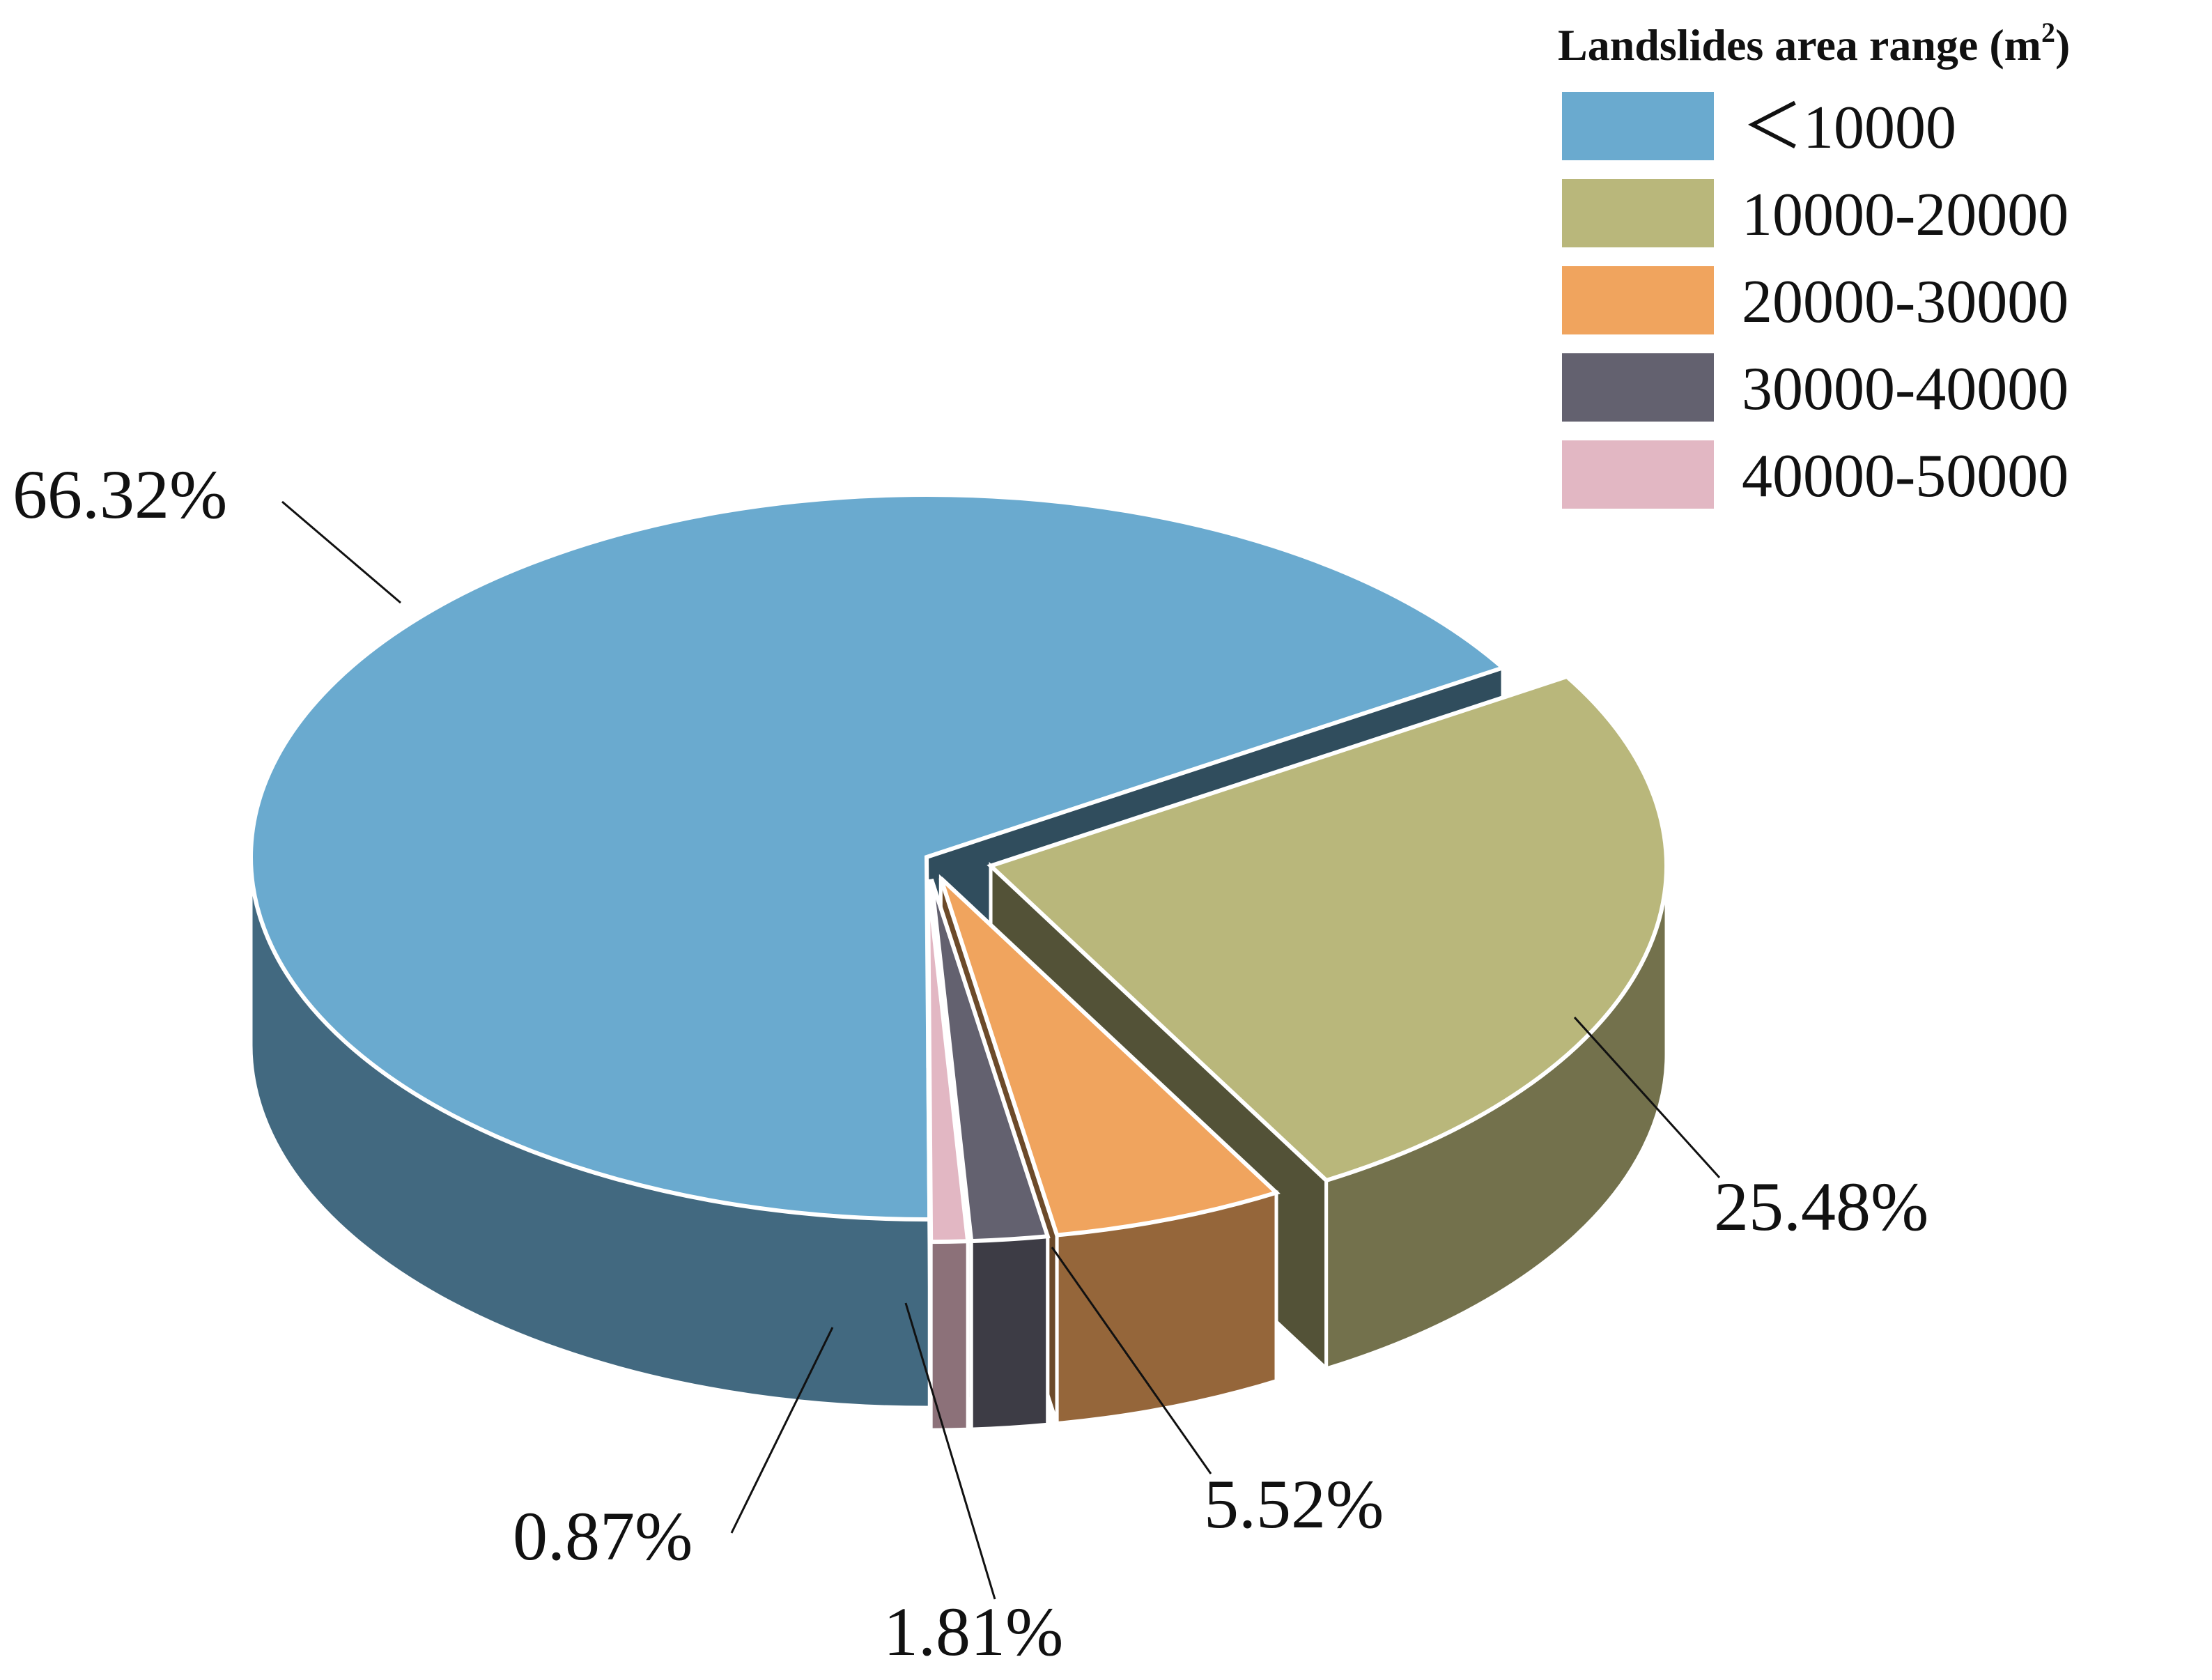 This screenshot has width=2212, height=1680. I want to click on legend-title: Landslides area range (m2), so click(1814, 43).